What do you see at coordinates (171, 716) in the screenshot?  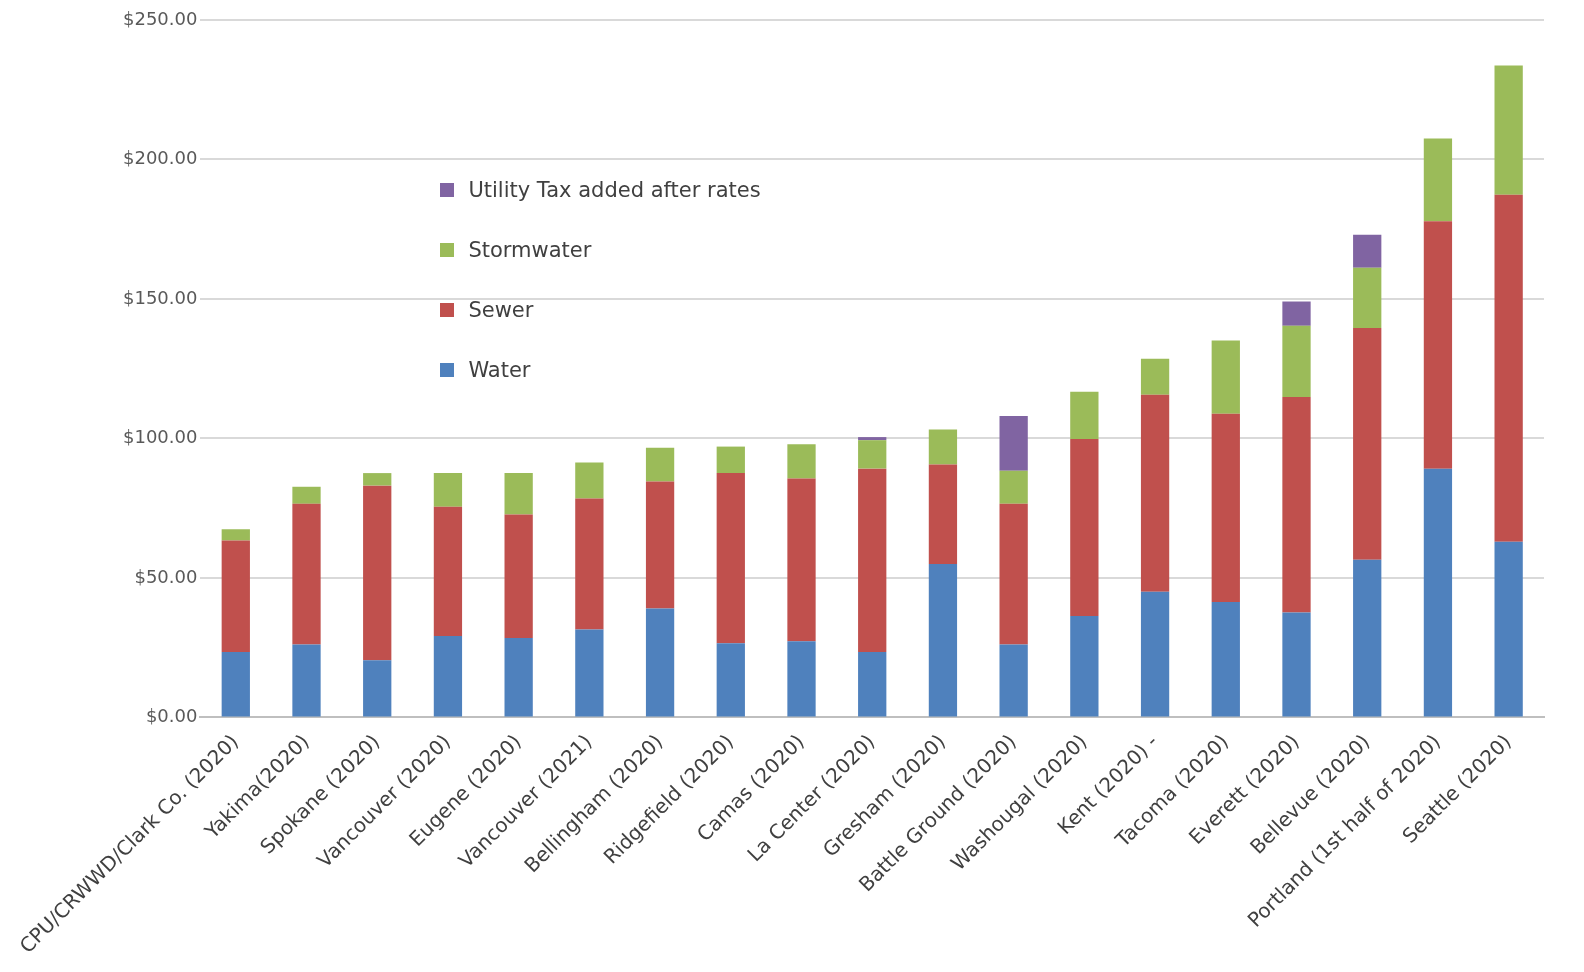 I see `y-tick-label: $0.00` at bounding box center [171, 716].